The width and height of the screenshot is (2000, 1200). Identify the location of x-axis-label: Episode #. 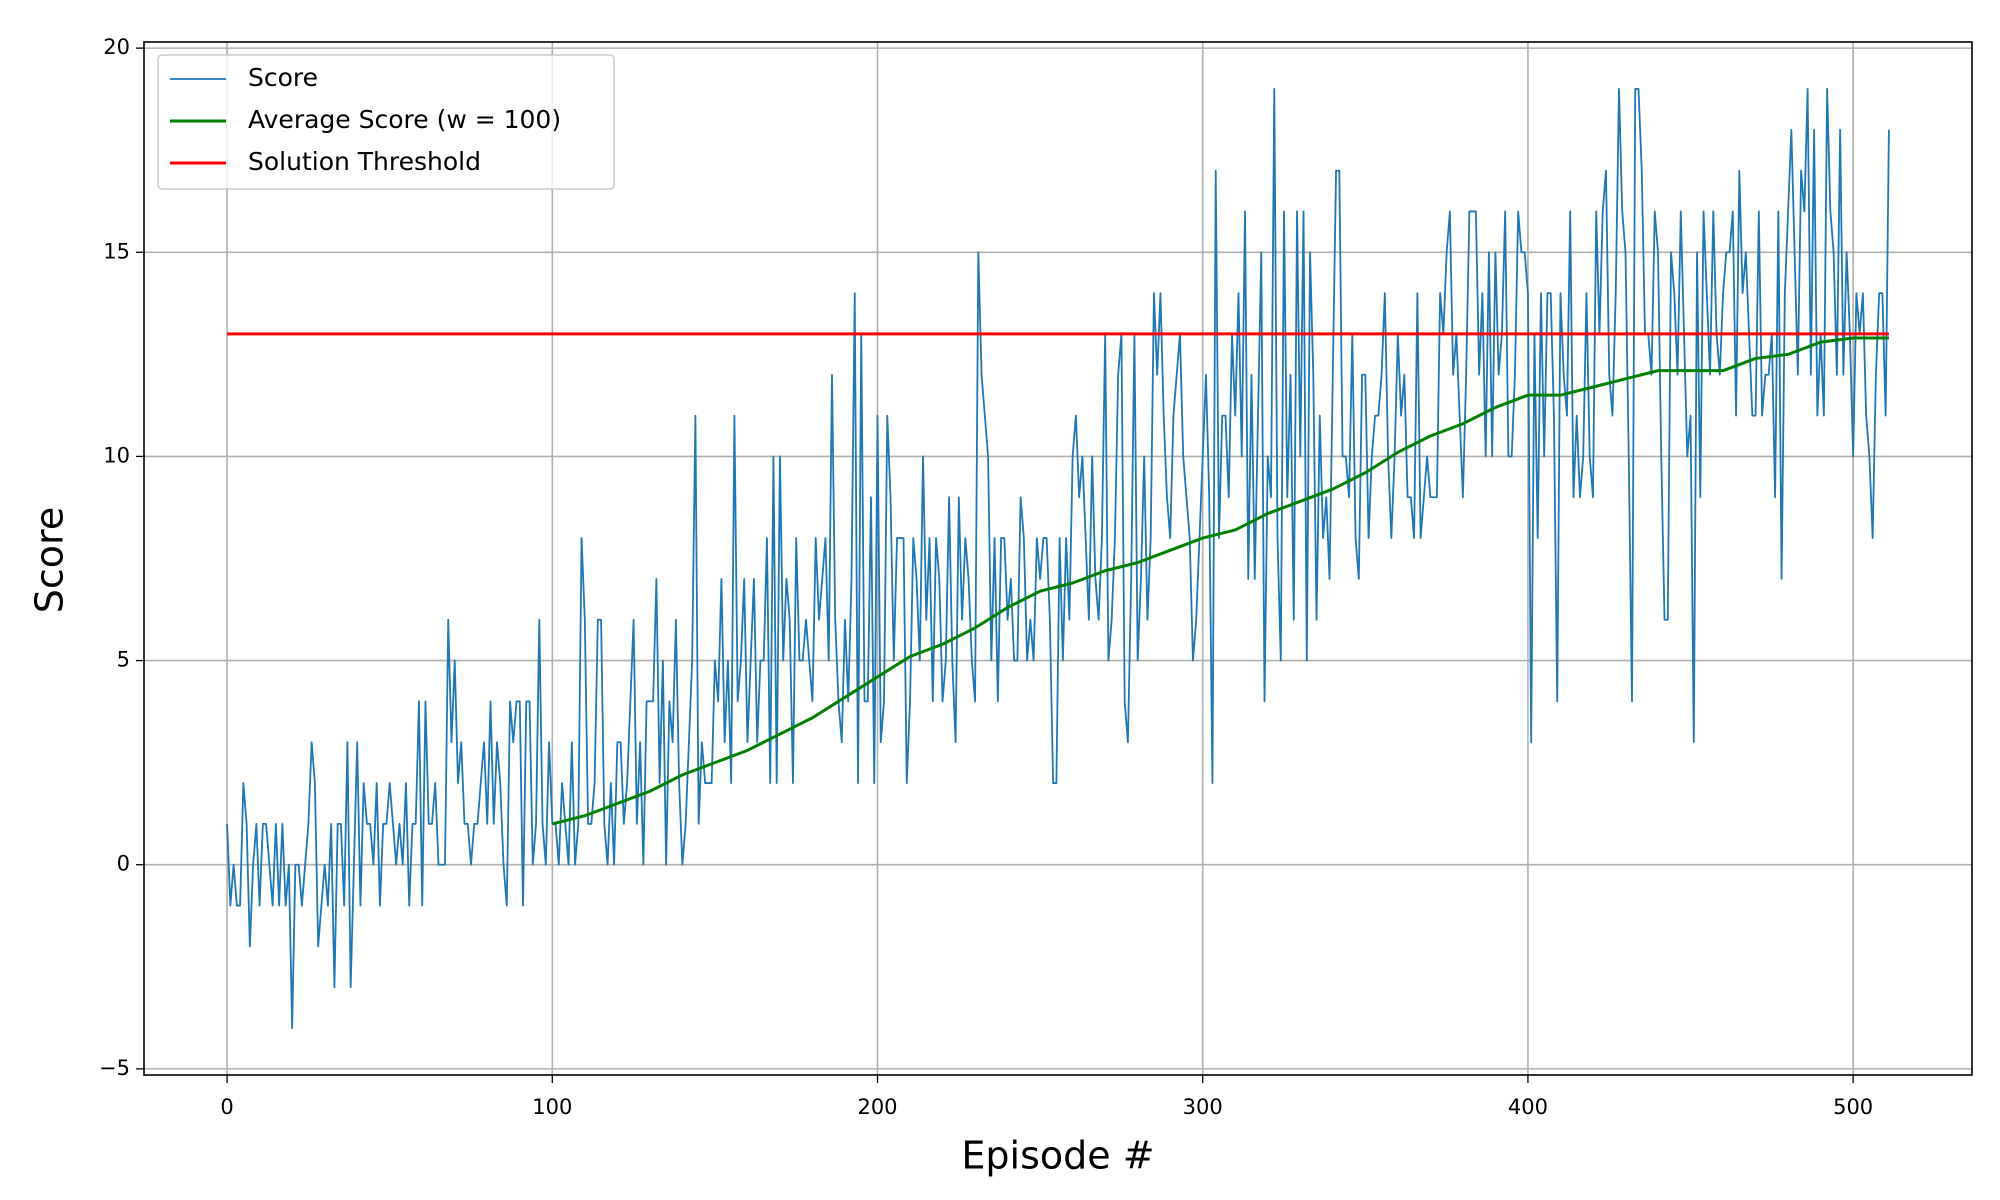
(1057, 1156).